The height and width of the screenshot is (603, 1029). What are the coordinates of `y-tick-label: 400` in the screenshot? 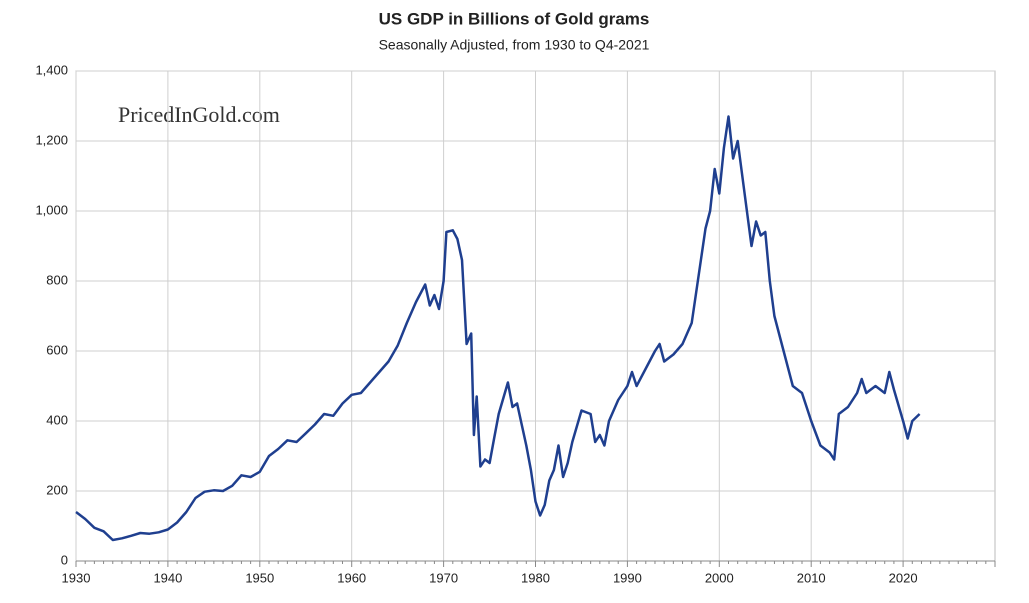 It's located at (57, 419).